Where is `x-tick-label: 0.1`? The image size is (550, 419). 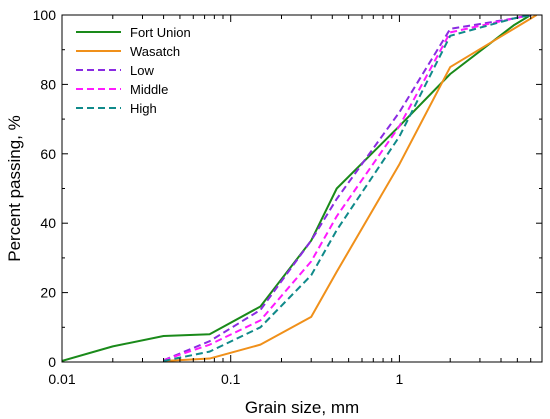
x-tick-label: 0.1 is located at coordinates (231, 379).